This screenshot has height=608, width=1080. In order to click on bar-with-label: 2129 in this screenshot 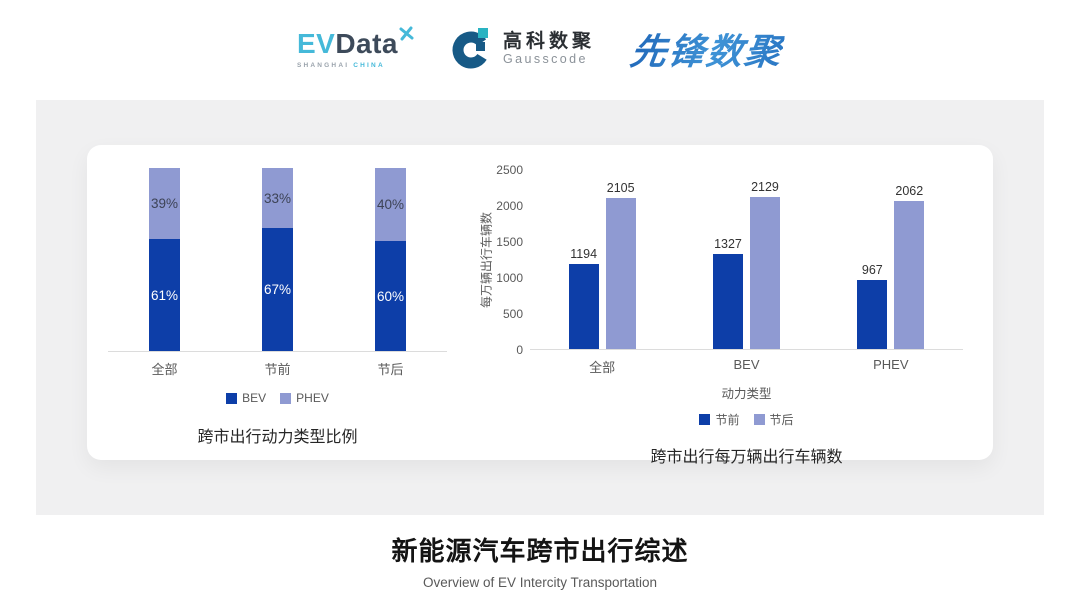, I will do `click(764, 259)`.